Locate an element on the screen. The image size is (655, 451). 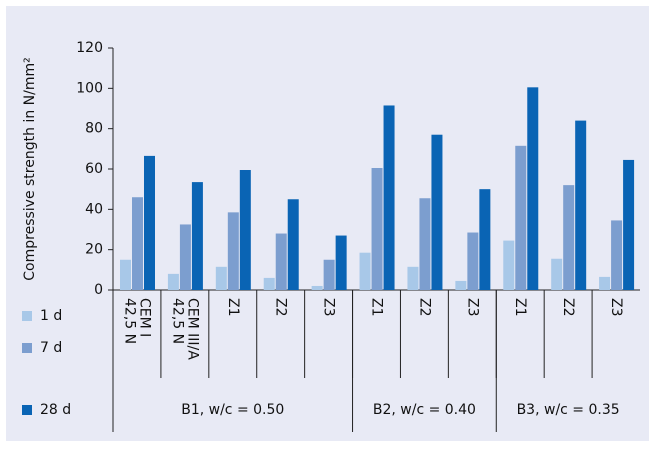
x-tick-label: CEM I42,5 N is located at coordinates (136, 321).